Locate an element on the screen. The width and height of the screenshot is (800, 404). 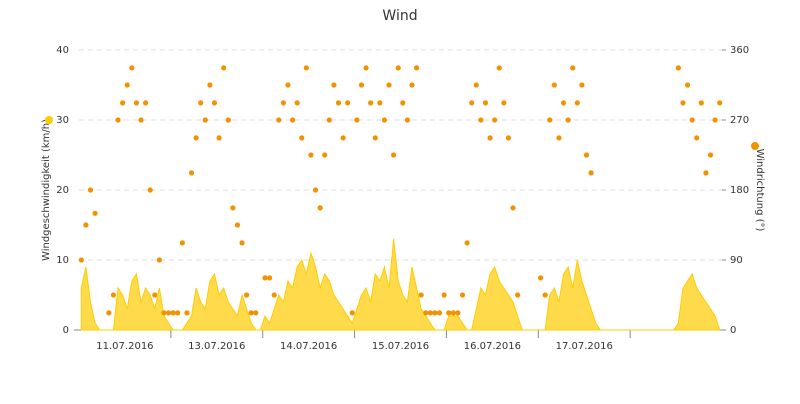
y2-tick-label: 360 is located at coordinates (739, 50).